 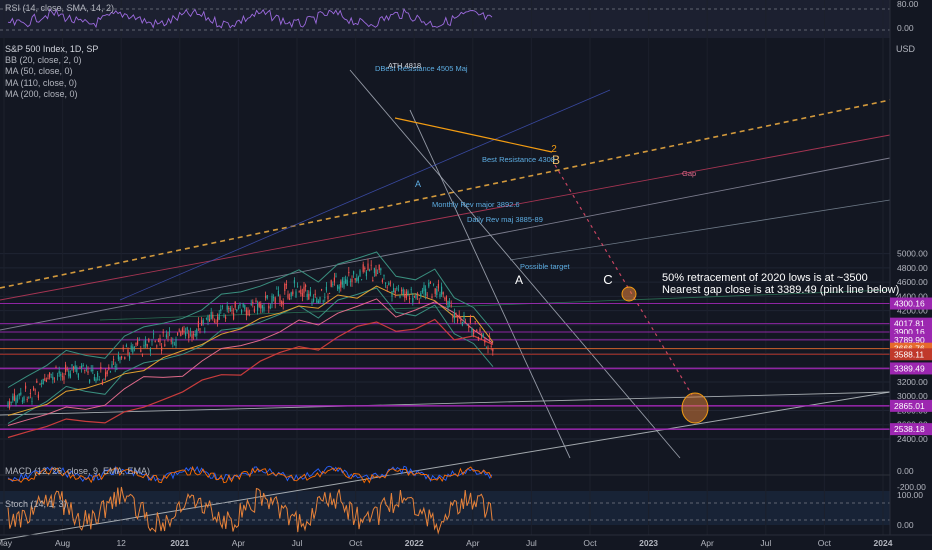 What do you see at coordinates (250, 474) in the screenshot?
I see `macd-line` at bounding box center [250, 474].